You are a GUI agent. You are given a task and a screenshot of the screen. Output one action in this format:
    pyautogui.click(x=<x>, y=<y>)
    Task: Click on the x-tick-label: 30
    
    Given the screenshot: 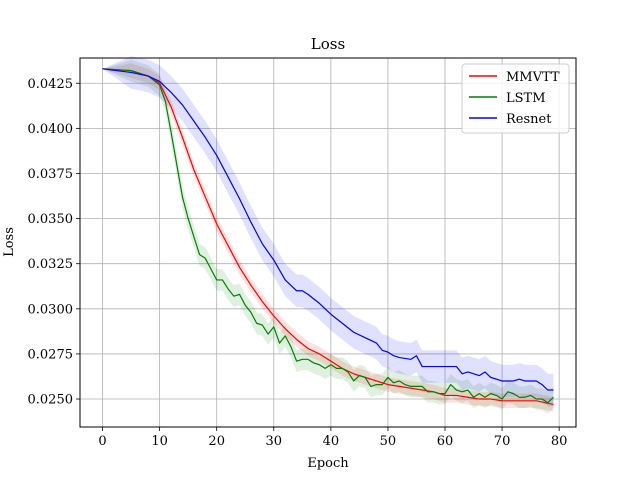 What is the action you would take?
    pyautogui.click(x=274, y=441)
    